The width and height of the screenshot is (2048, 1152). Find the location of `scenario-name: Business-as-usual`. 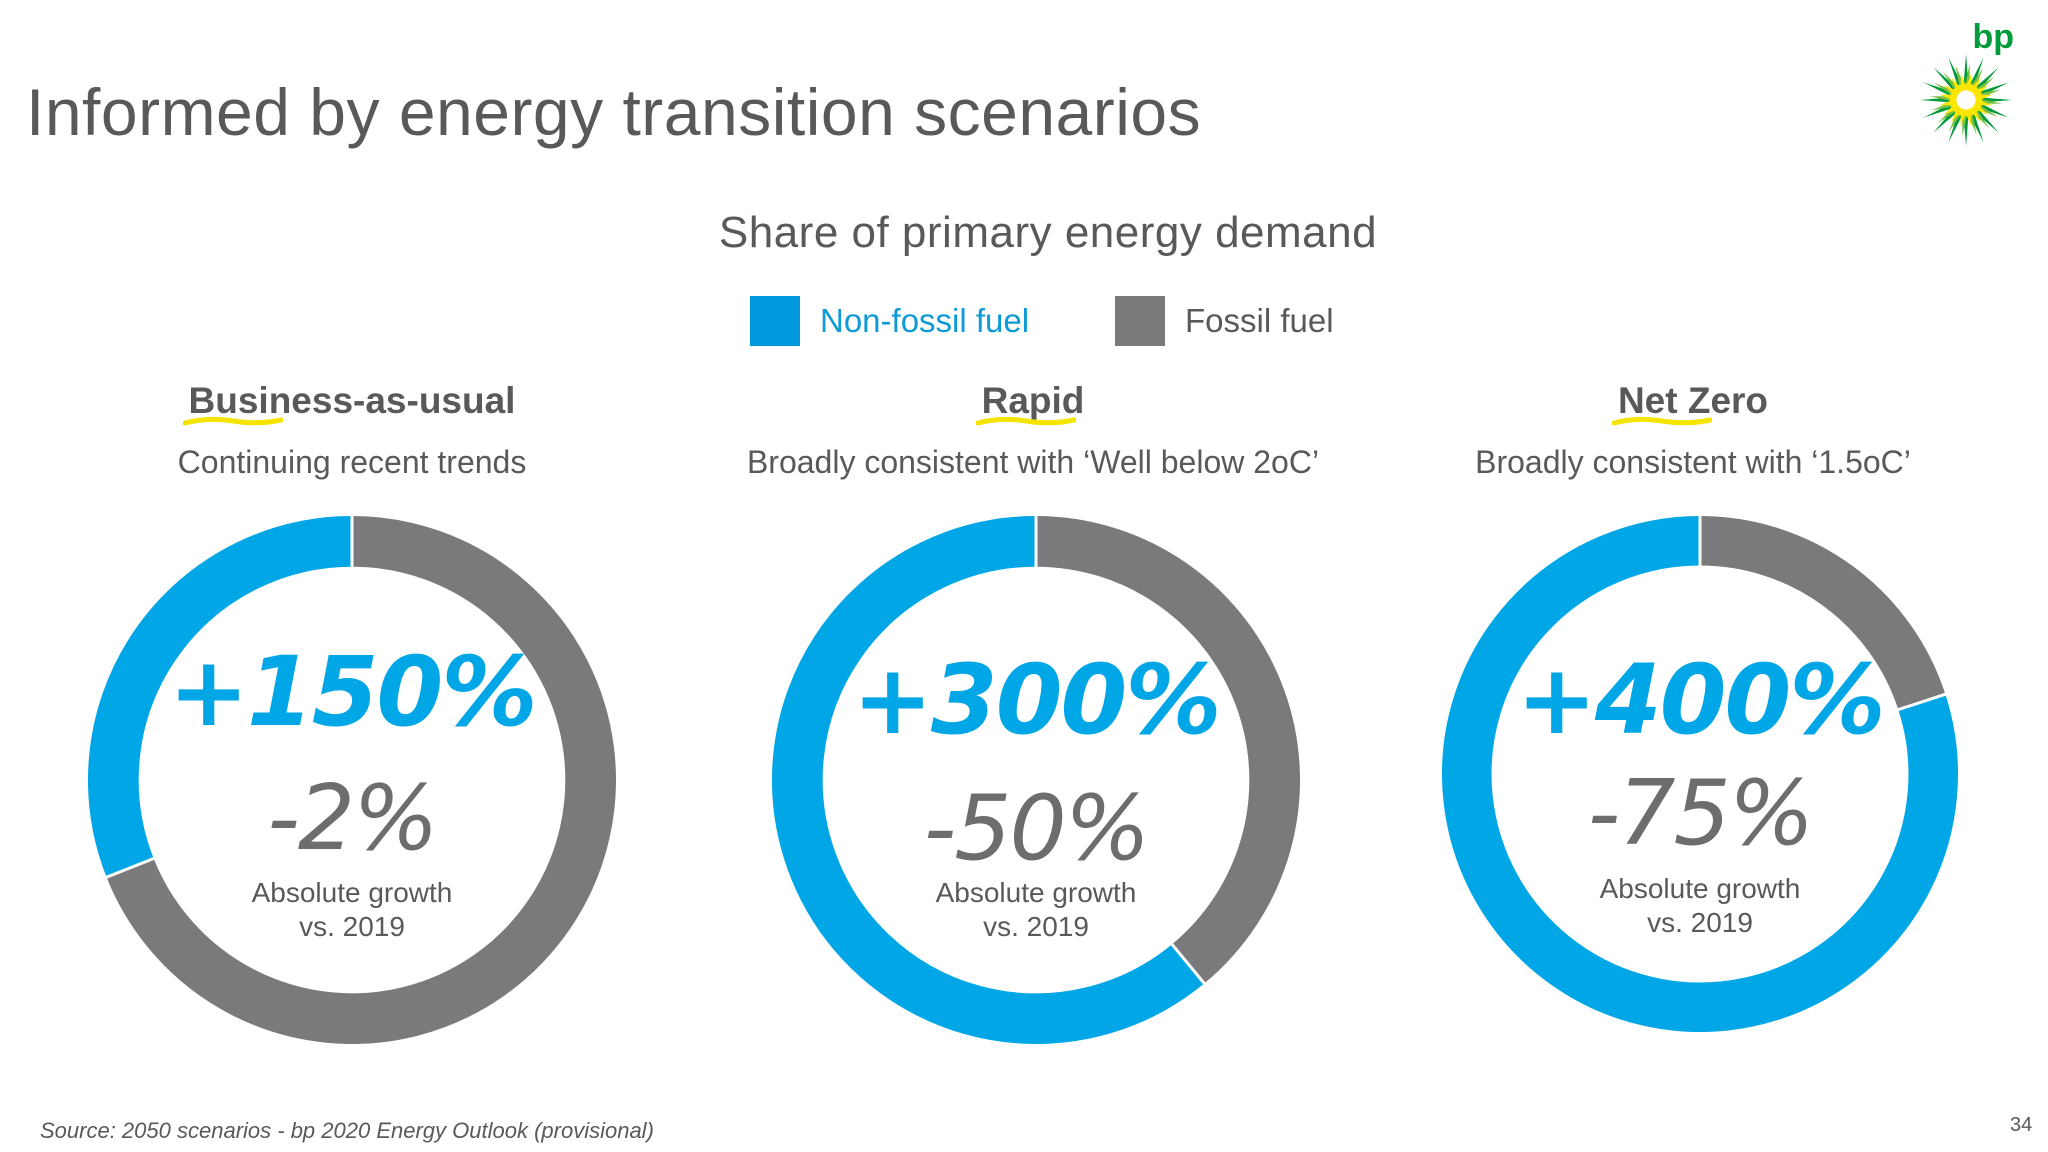

scenario-name: Business-as-usual is located at coordinates (352, 410).